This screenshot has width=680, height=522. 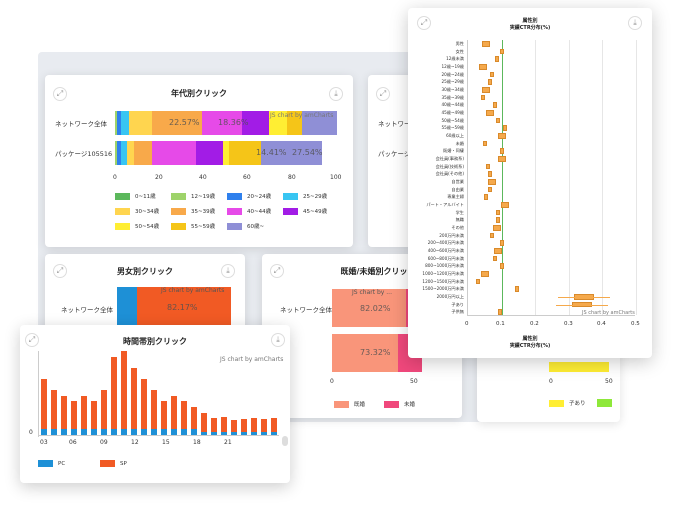 What do you see at coordinates (285, 441) in the screenshot?
I see `hour-scrollbar` at bounding box center [285, 441].